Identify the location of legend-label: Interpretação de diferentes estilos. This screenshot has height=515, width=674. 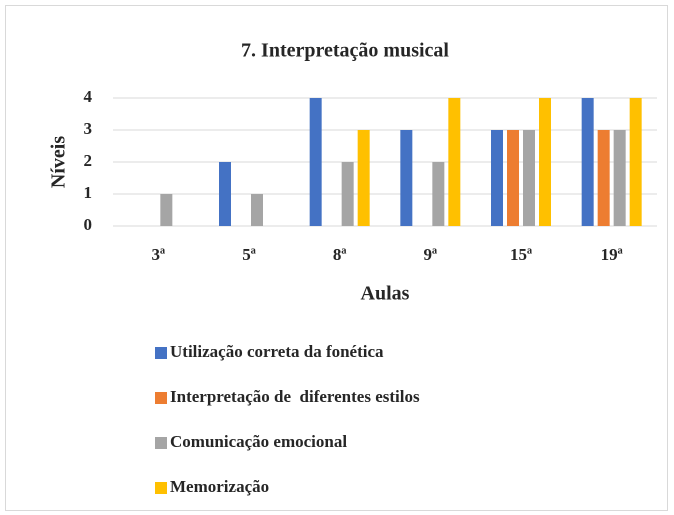
(295, 396).